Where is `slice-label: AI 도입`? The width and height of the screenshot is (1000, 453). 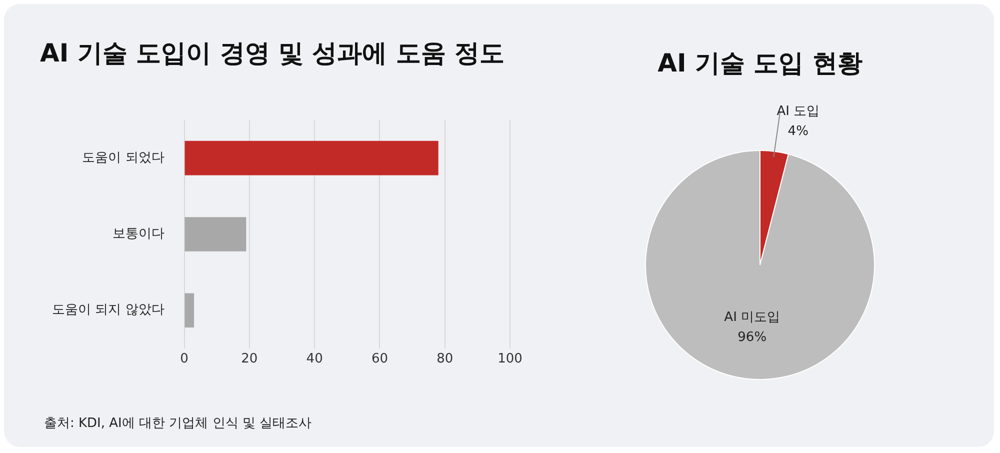
slice-label: AI 도입 is located at coordinates (798, 112).